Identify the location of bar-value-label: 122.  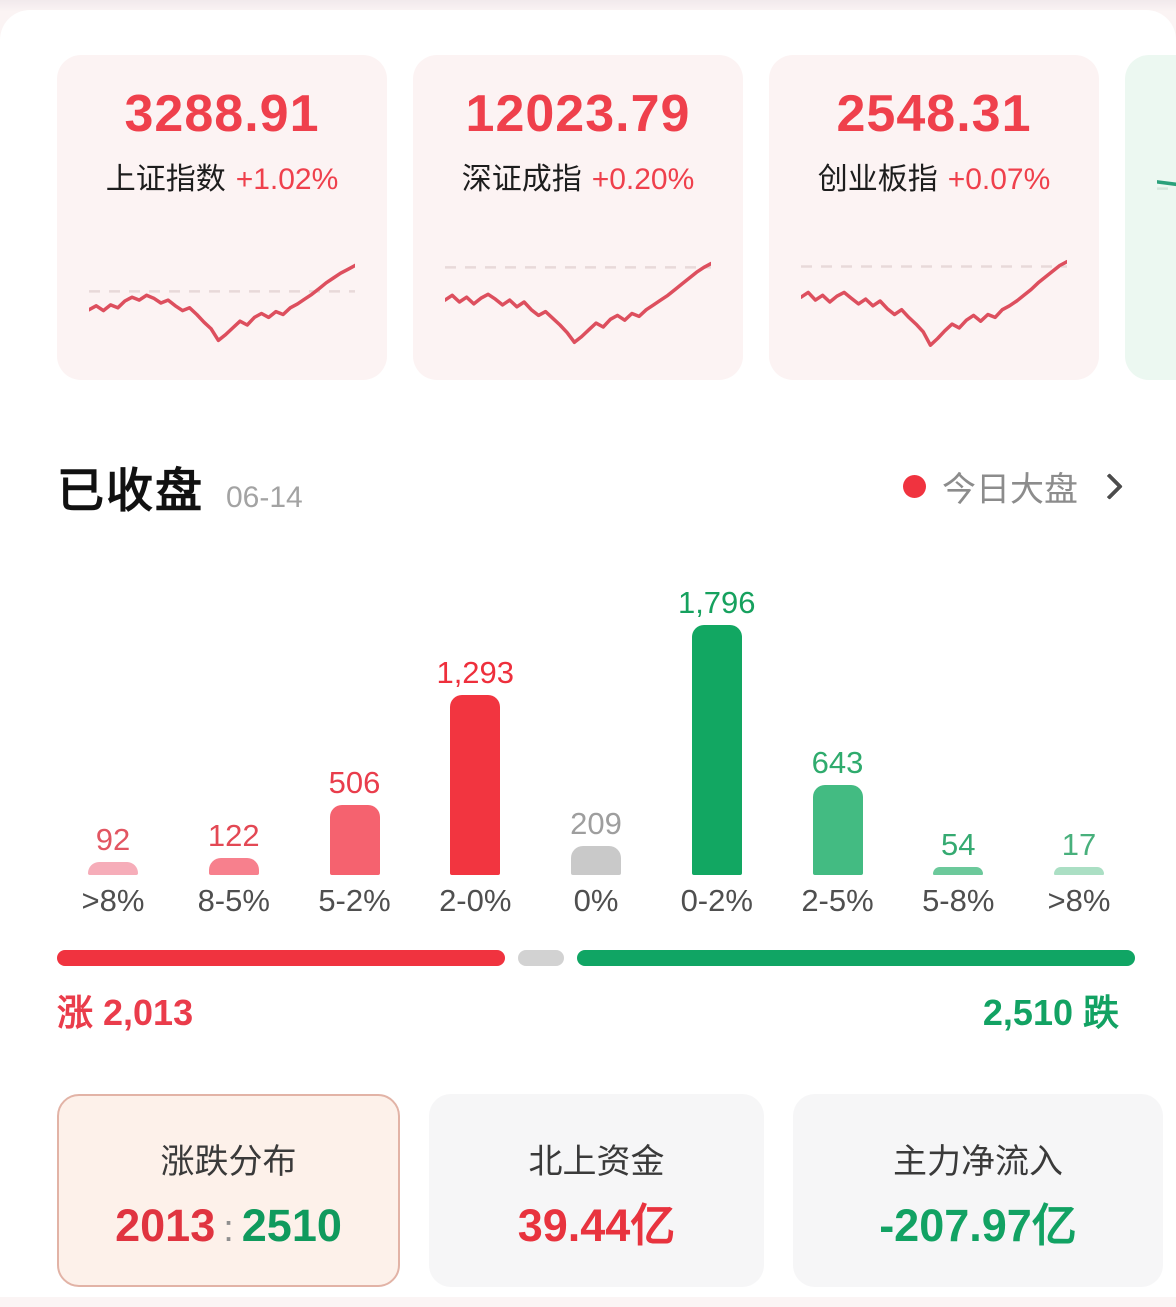
(233, 835).